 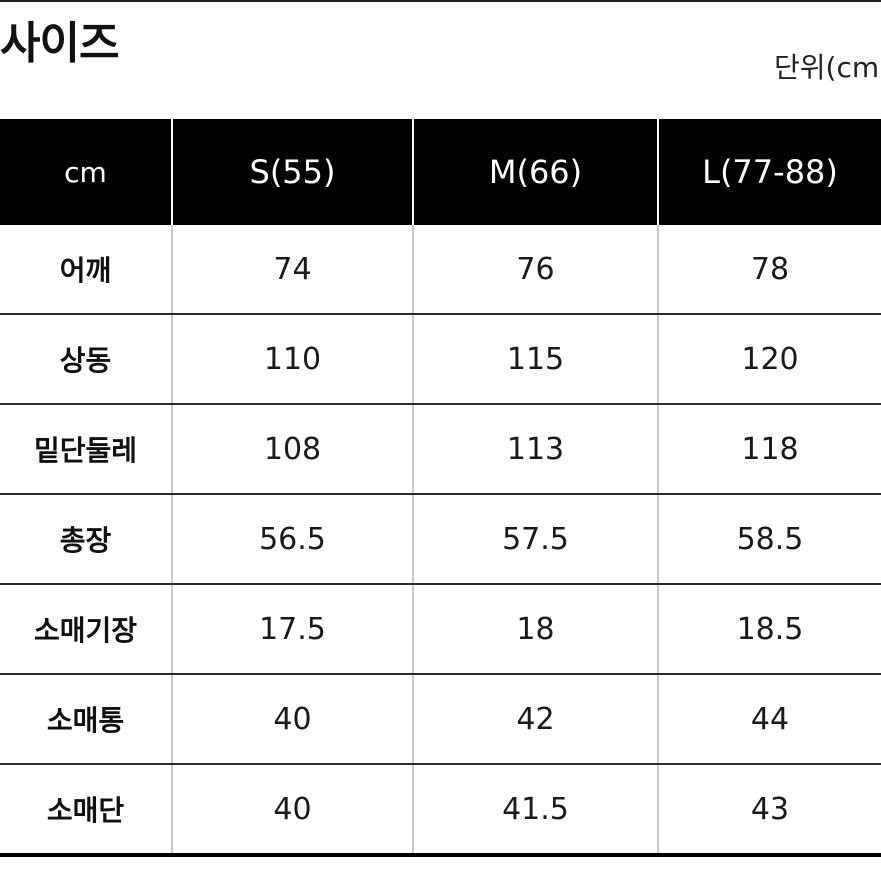 I want to click on header-size-m: M(66), so click(x=536, y=172).